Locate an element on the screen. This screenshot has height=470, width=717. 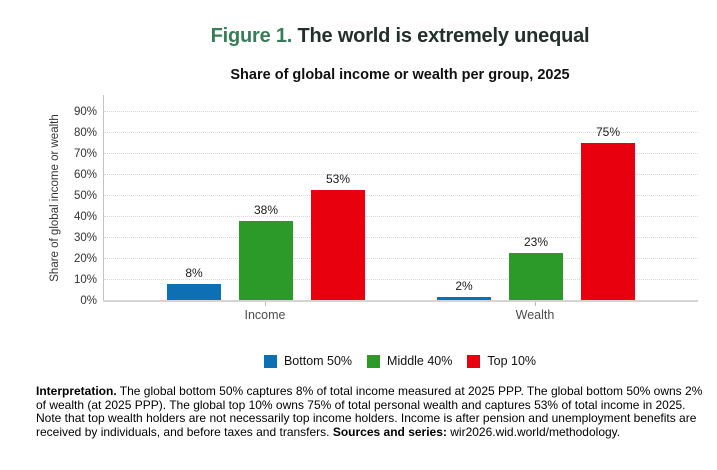
figure-label: Figure 1. is located at coordinates (251, 36).